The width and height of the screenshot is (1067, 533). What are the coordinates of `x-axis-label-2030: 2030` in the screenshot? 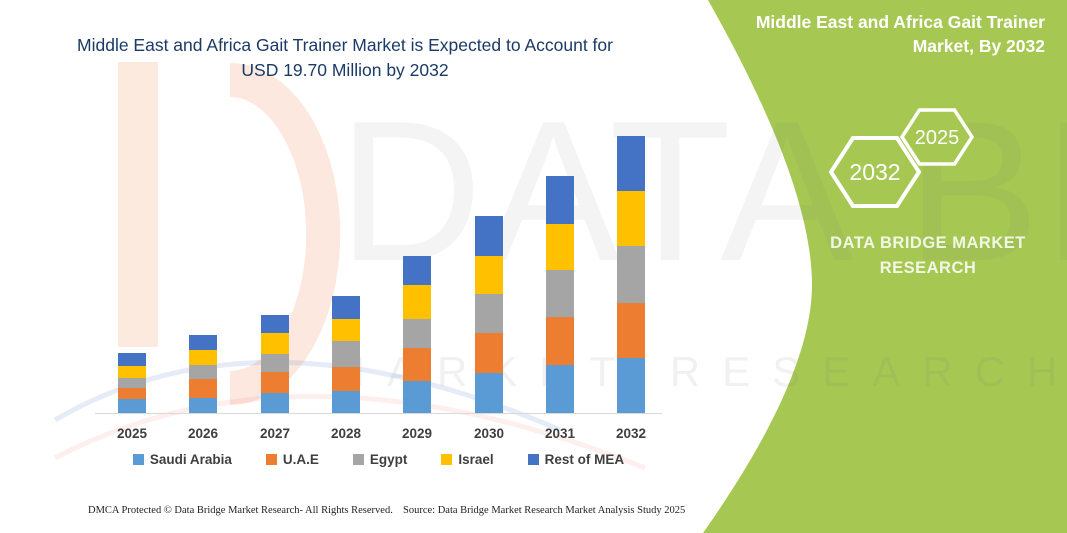 It's located at (489, 433).